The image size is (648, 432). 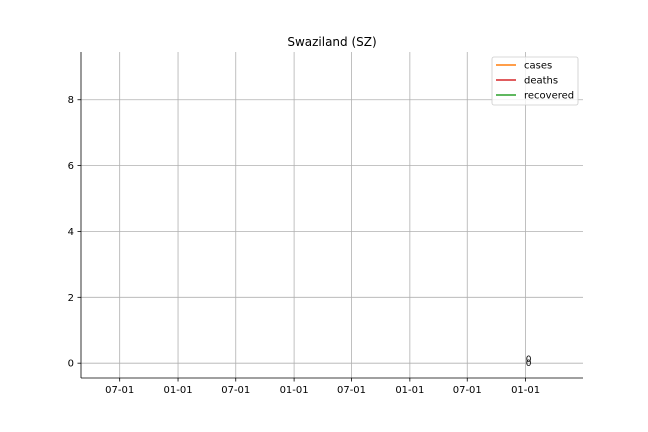 I want to click on legend-box, so click(x=535, y=81).